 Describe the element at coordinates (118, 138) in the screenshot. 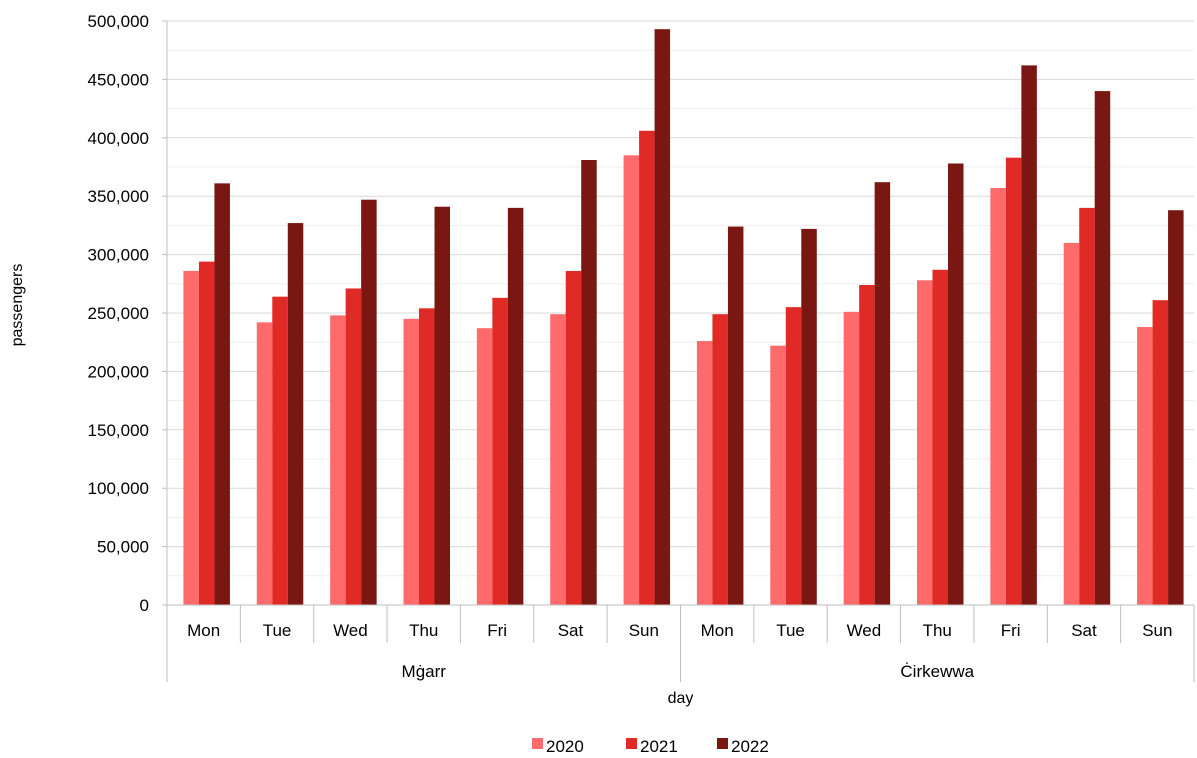

I see `y-tick-label: 400,000` at that location.